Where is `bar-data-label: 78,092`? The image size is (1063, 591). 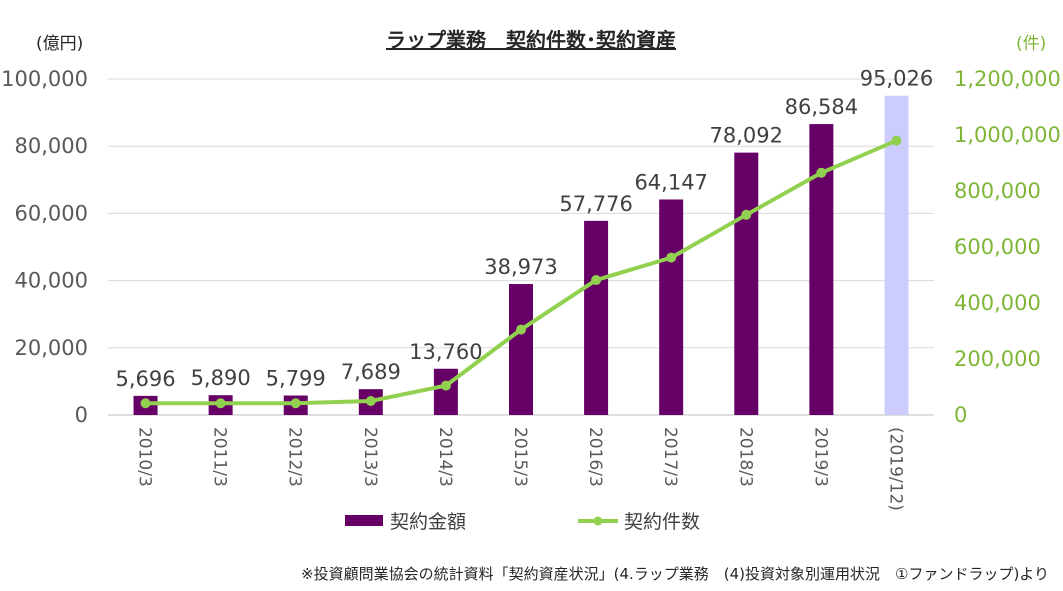
bar-data-label: 78,092 is located at coordinates (746, 136).